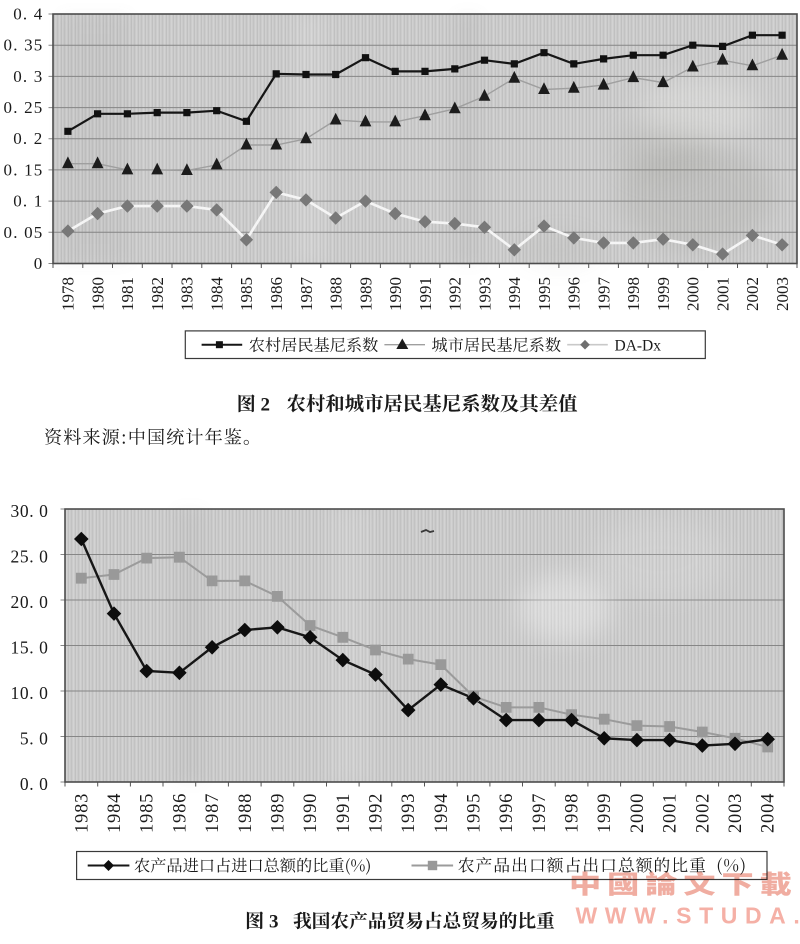 This screenshot has width=800, height=944. I want to click on svg-text: 1981, so click(127, 294).